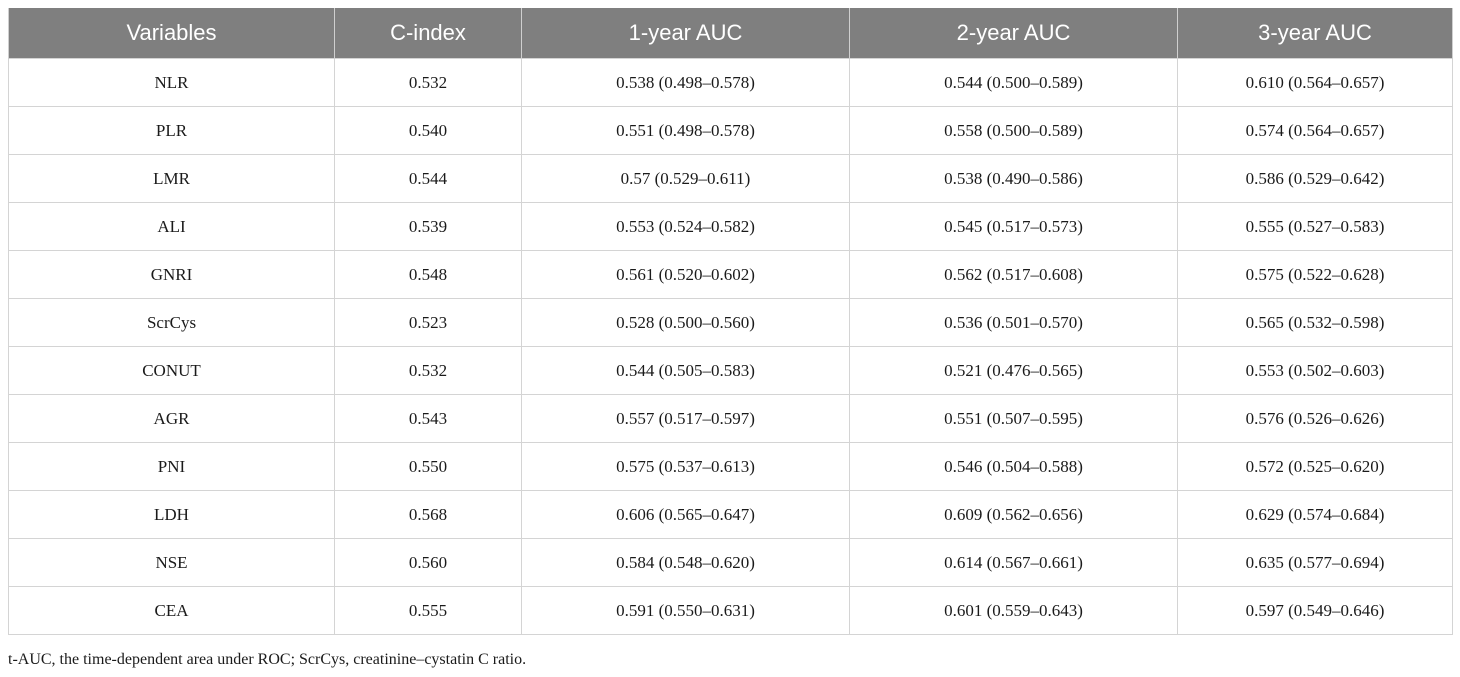 The image size is (1460, 677). What do you see at coordinates (1013, 610) in the screenshot?
I see `cell-2-year-auc: 0.601 (0.559–0.643)` at bounding box center [1013, 610].